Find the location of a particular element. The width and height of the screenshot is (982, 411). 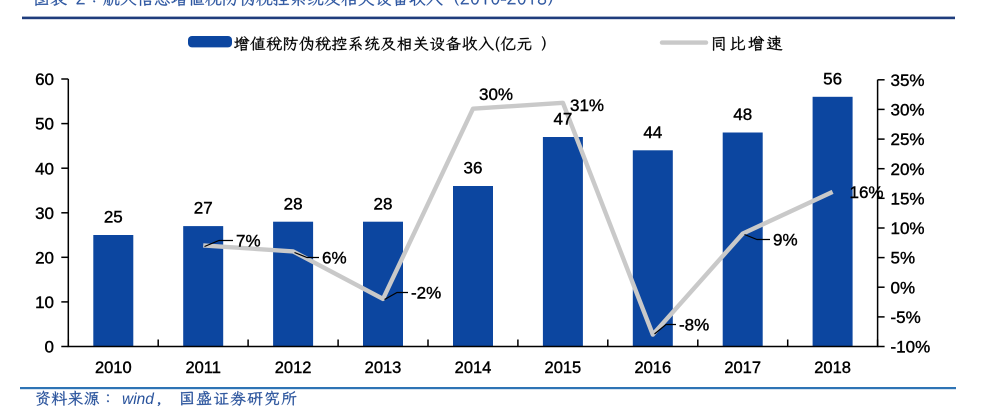

svg-text: 6% is located at coordinates (334, 258).